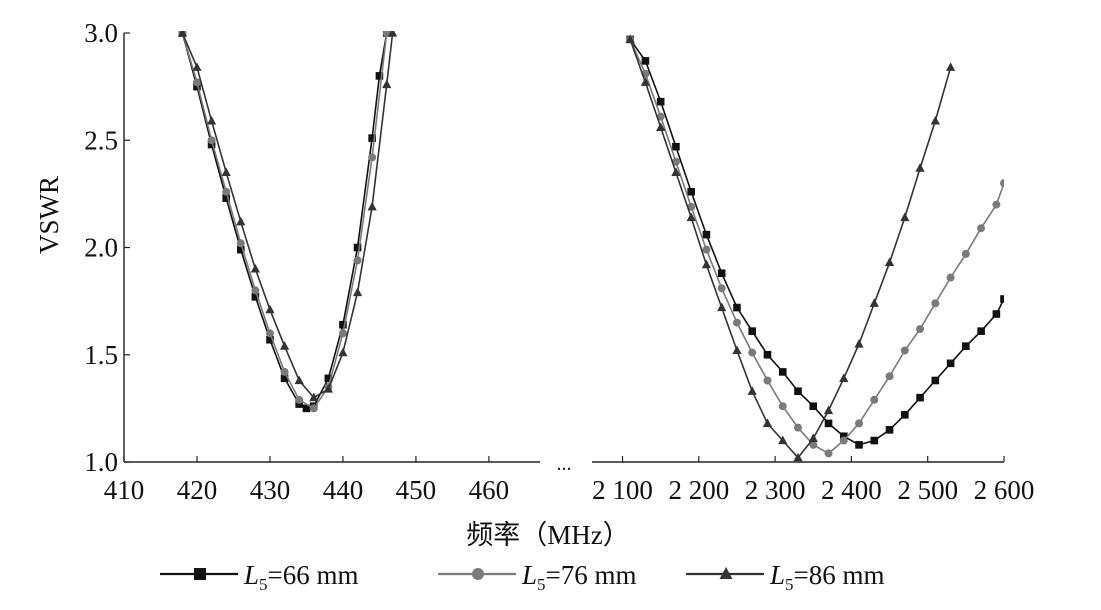  What do you see at coordinates (301, 577) in the screenshot?
I see `legend-label: L5=66 mm` at bounding box center [301, 577].